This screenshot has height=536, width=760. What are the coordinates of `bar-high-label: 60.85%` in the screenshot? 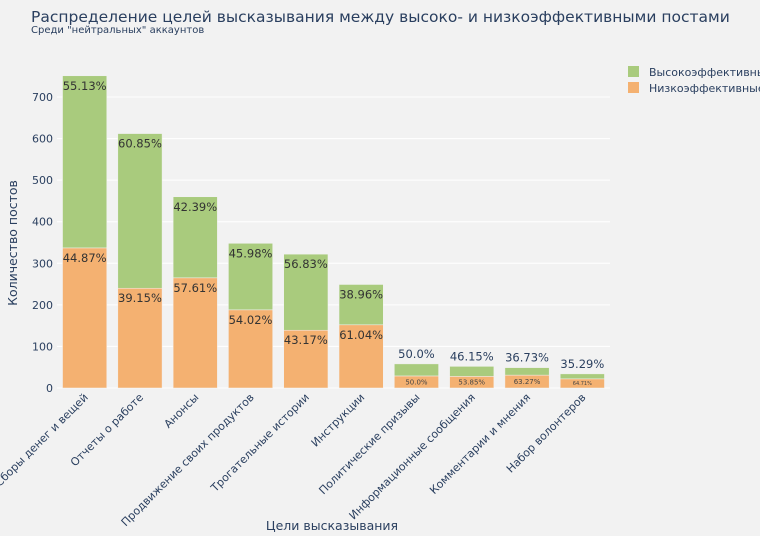 It's located at (140, 144).